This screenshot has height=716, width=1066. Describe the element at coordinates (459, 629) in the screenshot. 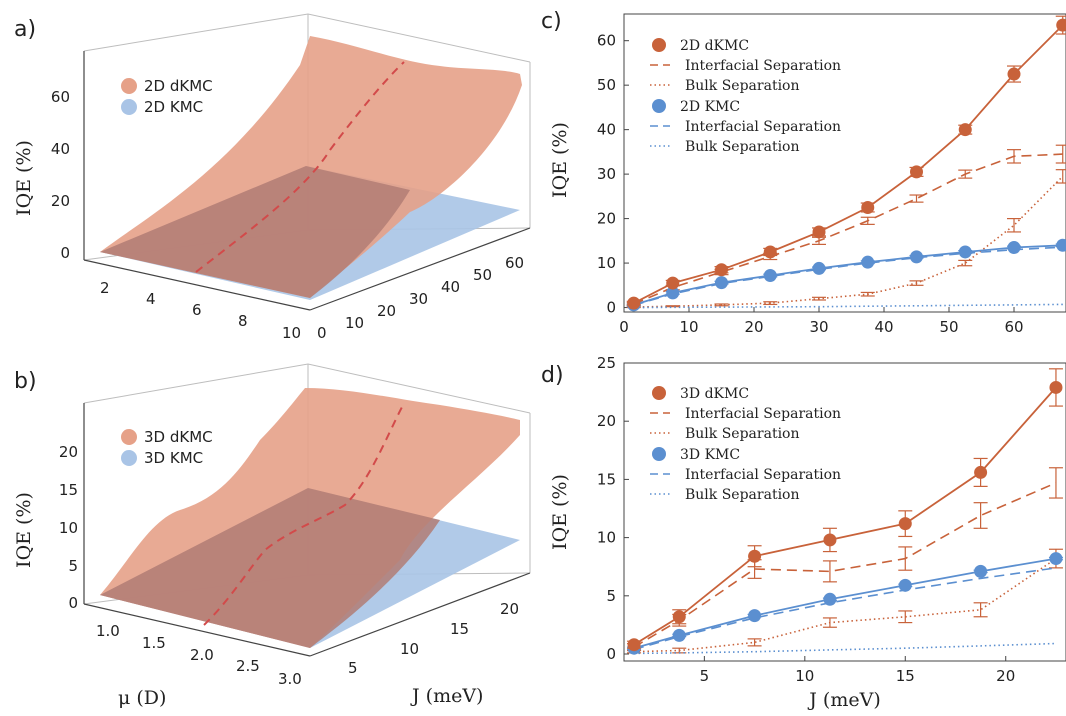

I see `panel-b-j-tick: 15` at that location.